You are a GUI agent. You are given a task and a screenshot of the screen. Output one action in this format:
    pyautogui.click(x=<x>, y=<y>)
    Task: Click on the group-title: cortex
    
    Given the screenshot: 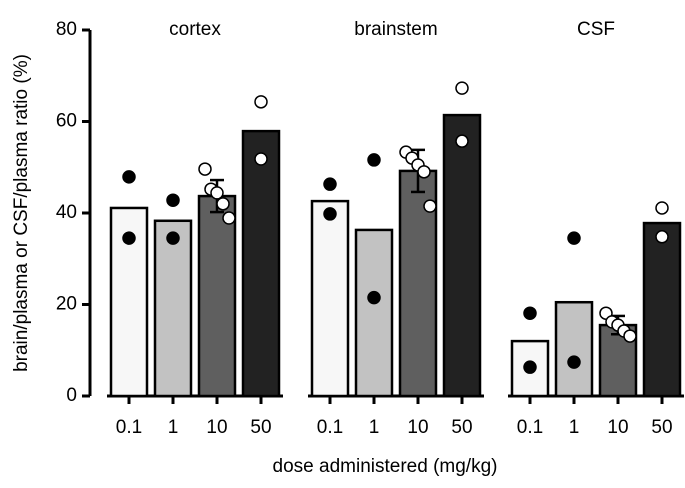 What is the action you would take?
    pyautogui.click(x=195, y=29)
    